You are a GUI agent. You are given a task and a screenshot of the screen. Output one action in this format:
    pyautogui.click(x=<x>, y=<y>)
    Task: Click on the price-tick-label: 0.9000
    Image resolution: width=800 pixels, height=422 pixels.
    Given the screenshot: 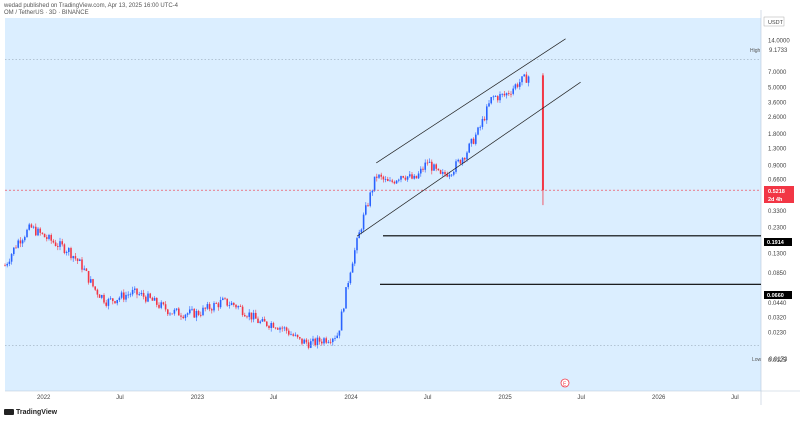 What is the action you would take?
    pyautogui.click(x=777, y=166)
    